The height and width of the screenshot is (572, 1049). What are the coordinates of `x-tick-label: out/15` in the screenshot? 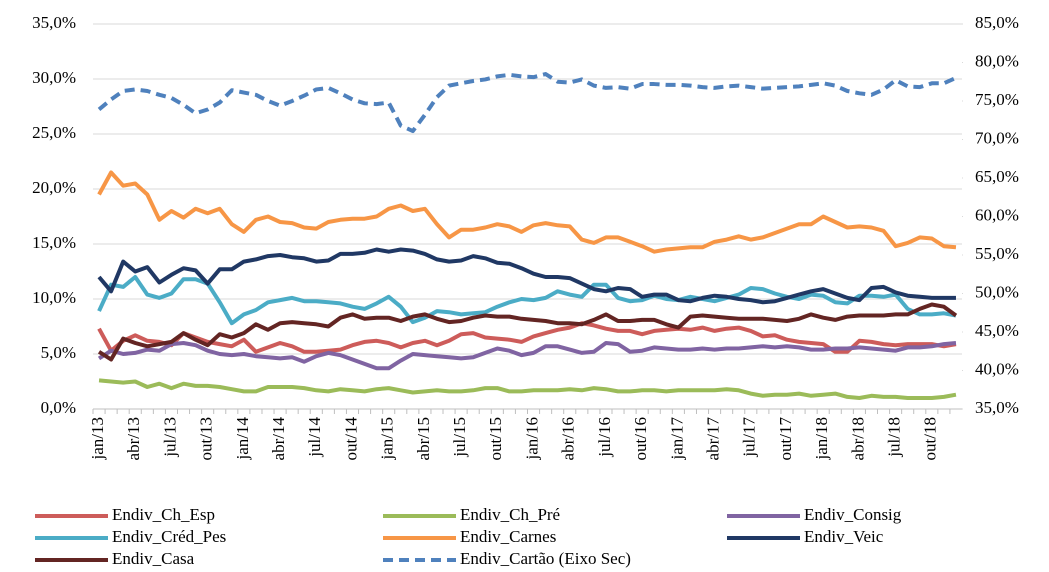 It's located at (495, 438).